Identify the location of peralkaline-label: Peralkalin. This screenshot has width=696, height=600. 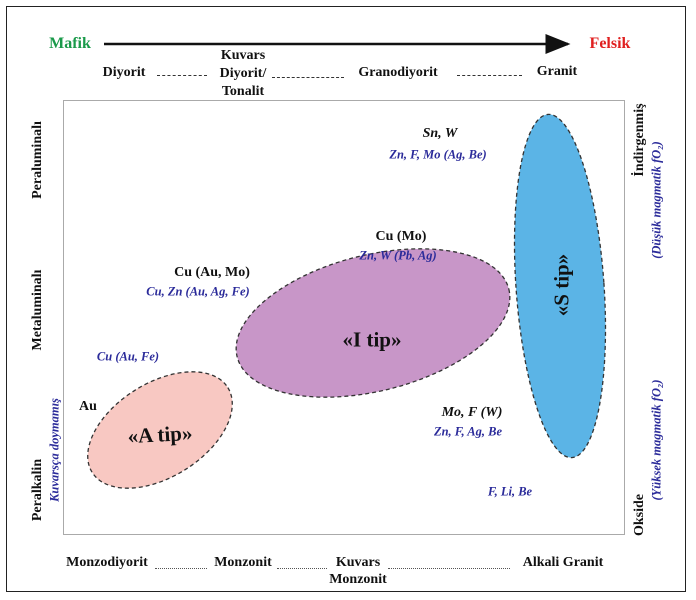
(37, 490).